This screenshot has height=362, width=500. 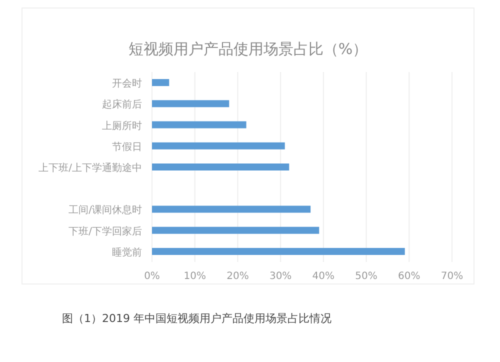 I want to click on y-tick-label: 下班/下学回家后, so click(x=105, y=231).